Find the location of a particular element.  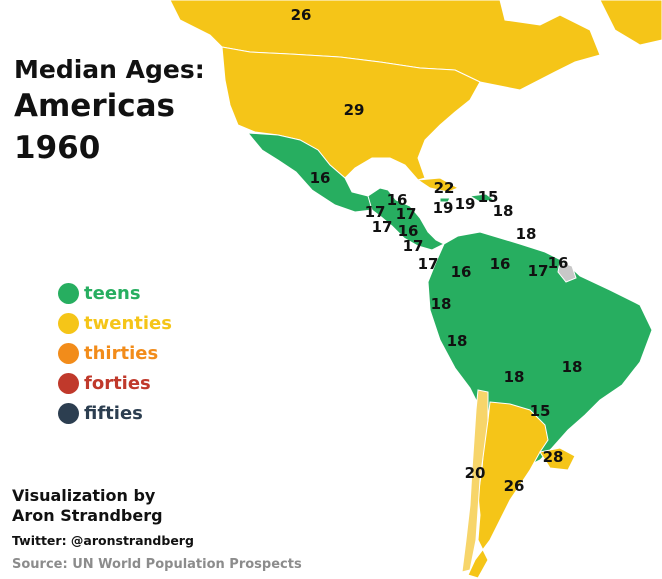

region-french-guiana is located at coordinates (567, 272).